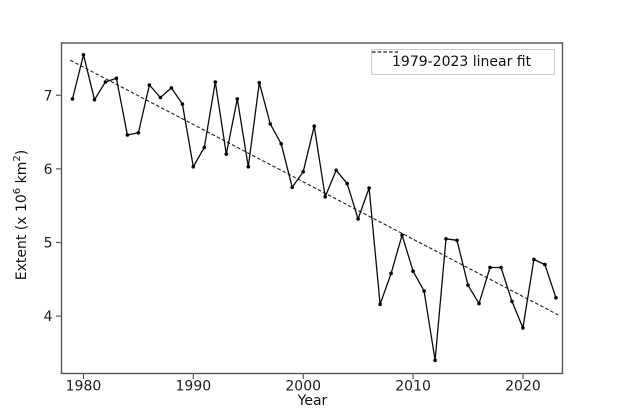 The height and width of the screenshot is (418, 627). I want to click on y-axis-label: Extent (x 106 km2), so click(21, 215).